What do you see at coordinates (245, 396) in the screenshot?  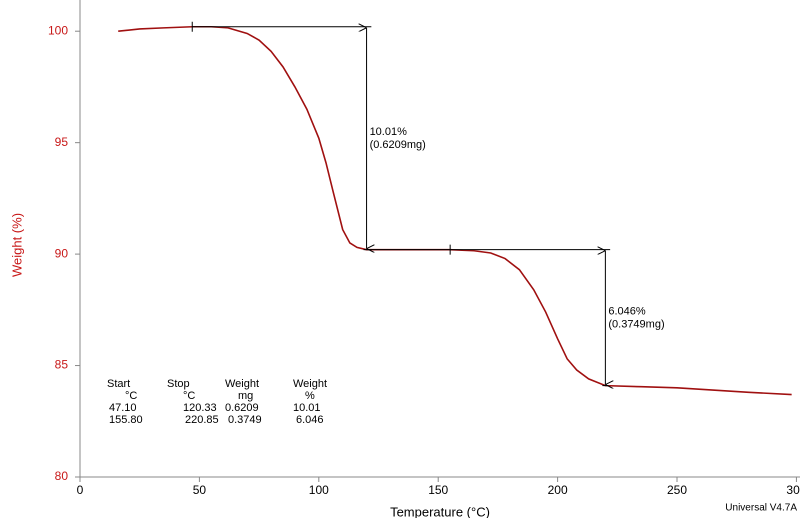 I see `table-unit: mg` at bounding box center [245, 396].